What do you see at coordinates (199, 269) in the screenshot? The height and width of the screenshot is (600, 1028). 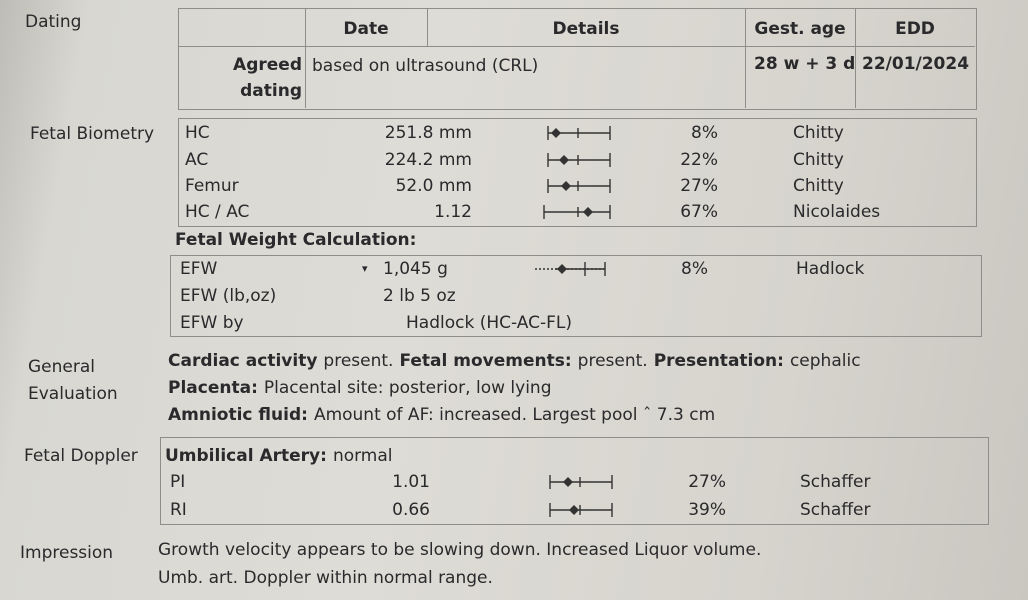 I see `row-label: EFW` at bounding box center [199, 269].